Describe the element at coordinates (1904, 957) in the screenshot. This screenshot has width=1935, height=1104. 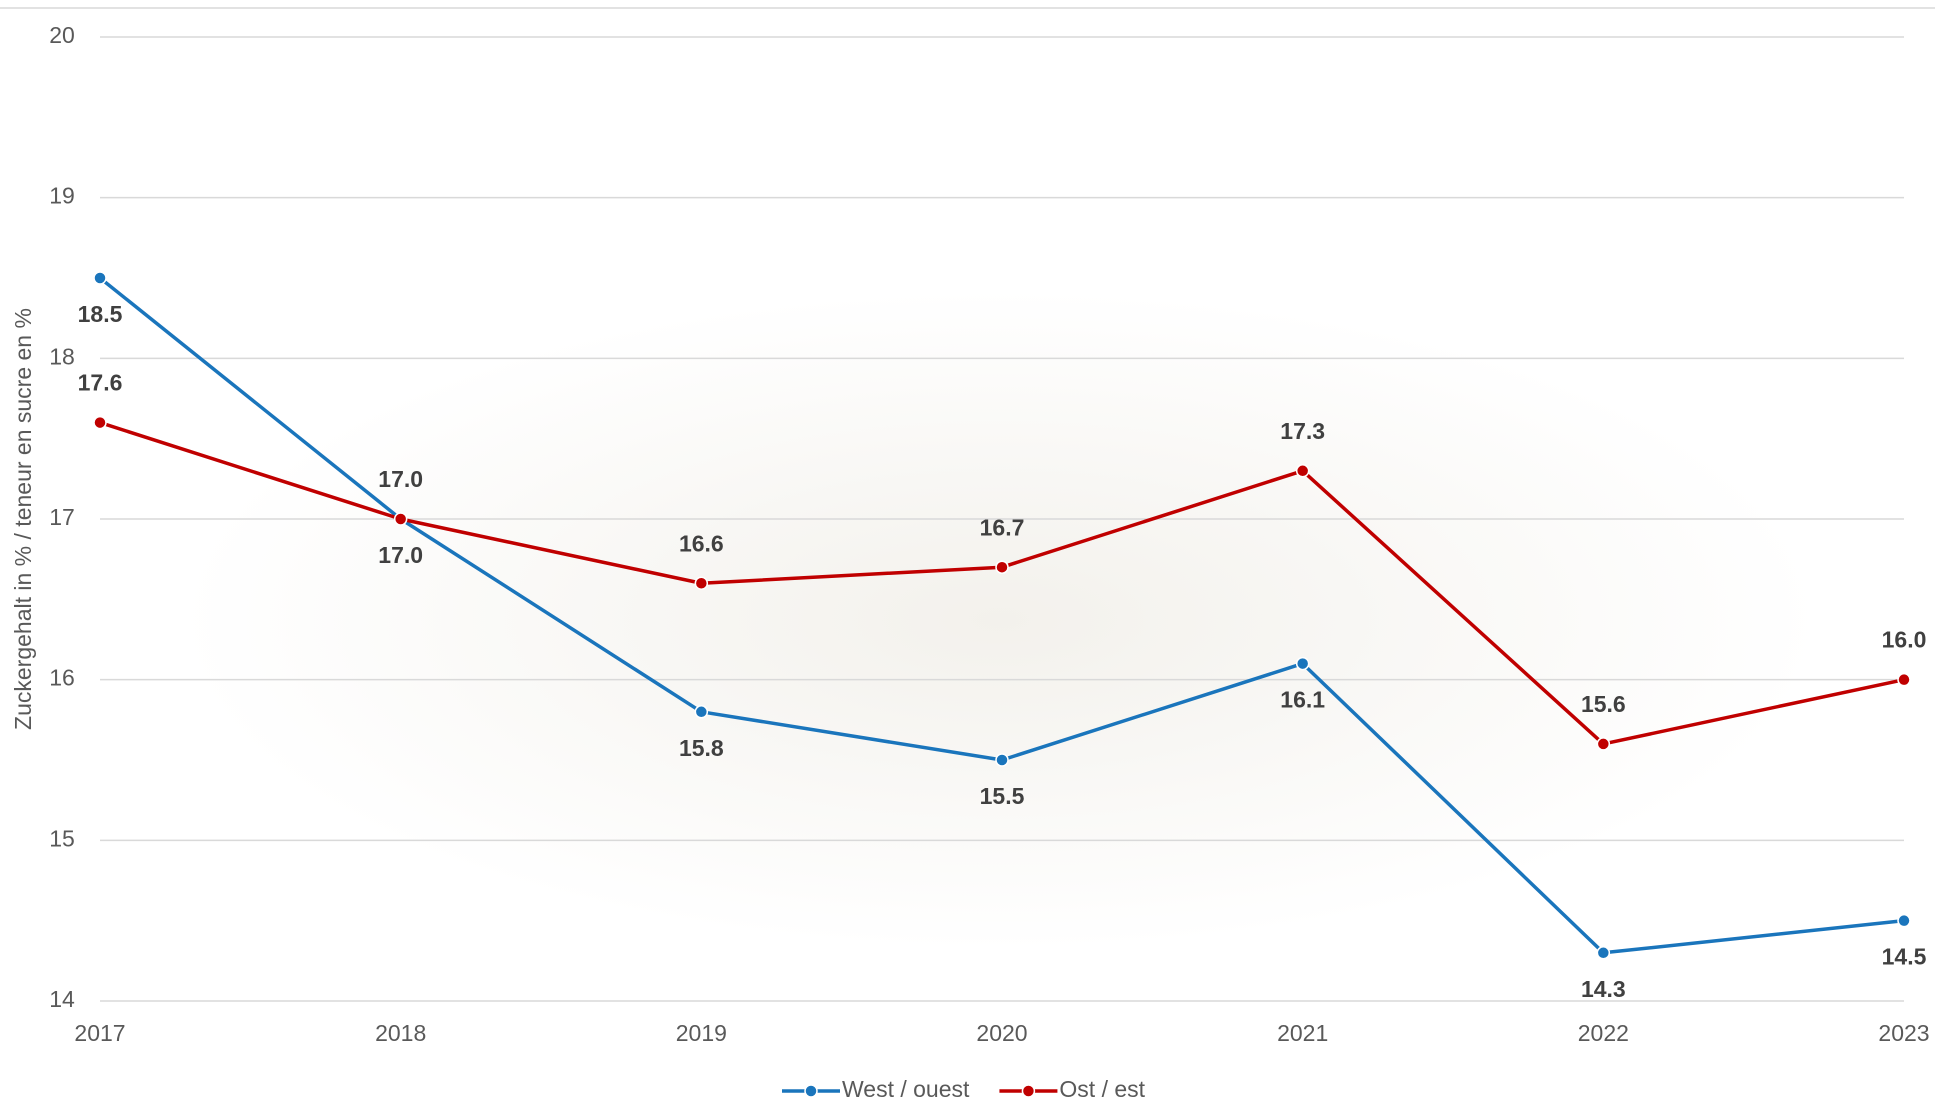
I see `data-label: 14.5` at that location.